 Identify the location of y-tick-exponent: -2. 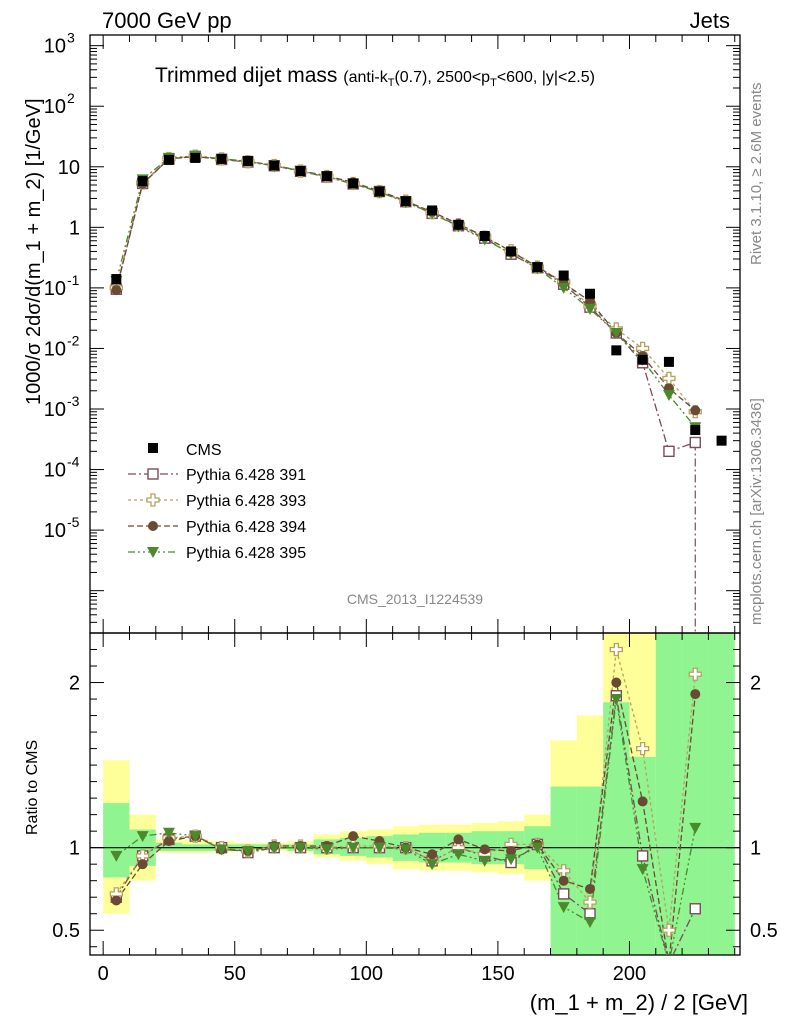
(73, 340).